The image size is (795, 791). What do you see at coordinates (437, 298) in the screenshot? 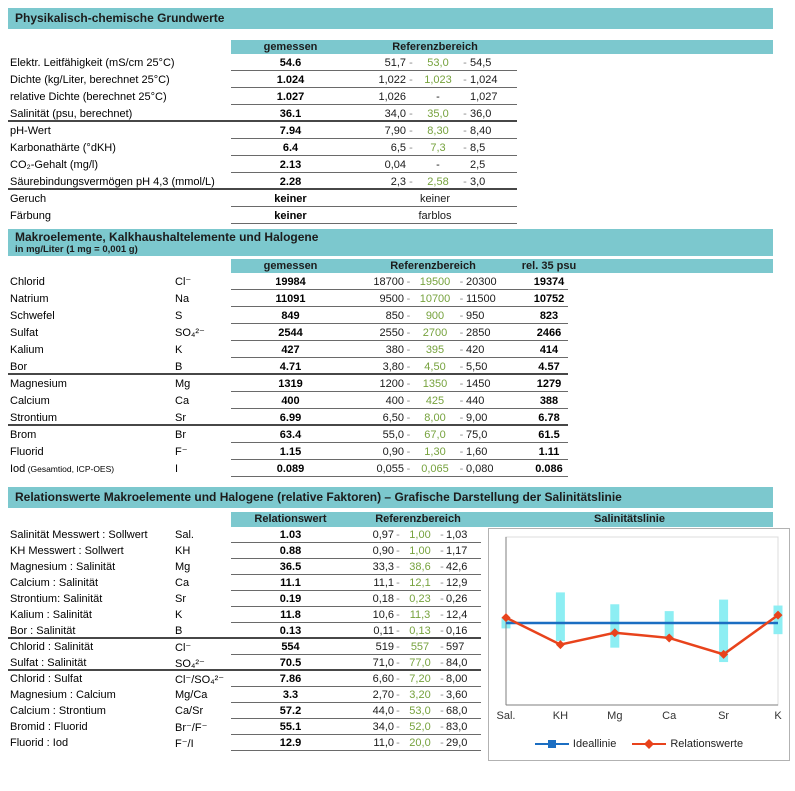
I see `reference-range: 9500-10700-11500` at bounding box center [437, 298].